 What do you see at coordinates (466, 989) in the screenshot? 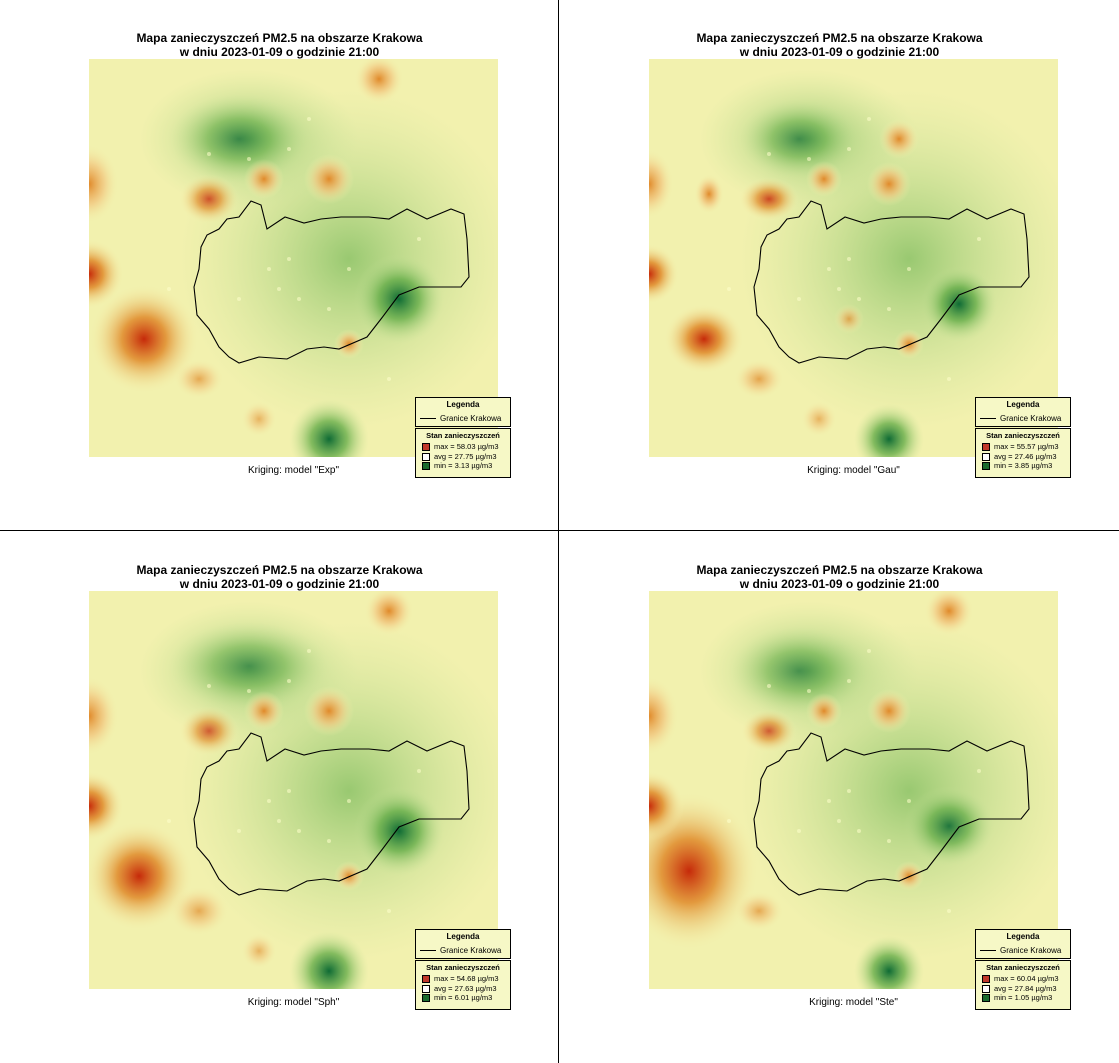
I see `stat-avg: avg = 27.63 µg/m3` at bounding box center [466, 989].